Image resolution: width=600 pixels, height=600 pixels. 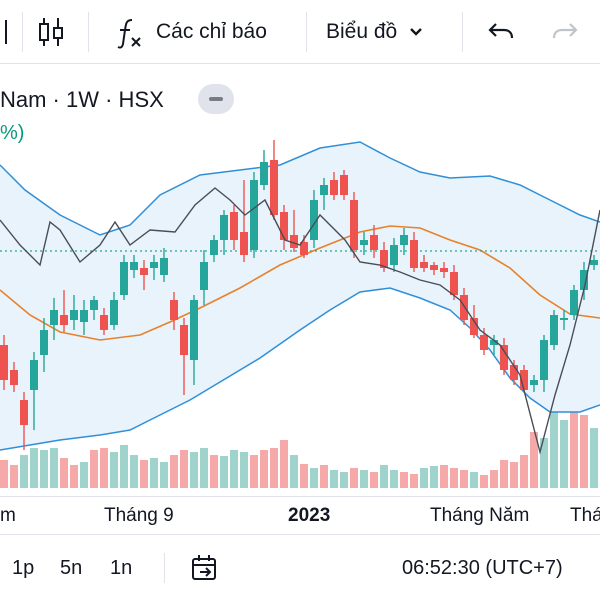 I want to click on bottom-toolbar: 1p 5n 1n 06:52:30 (UTC+7), so click(x=300, y=567).